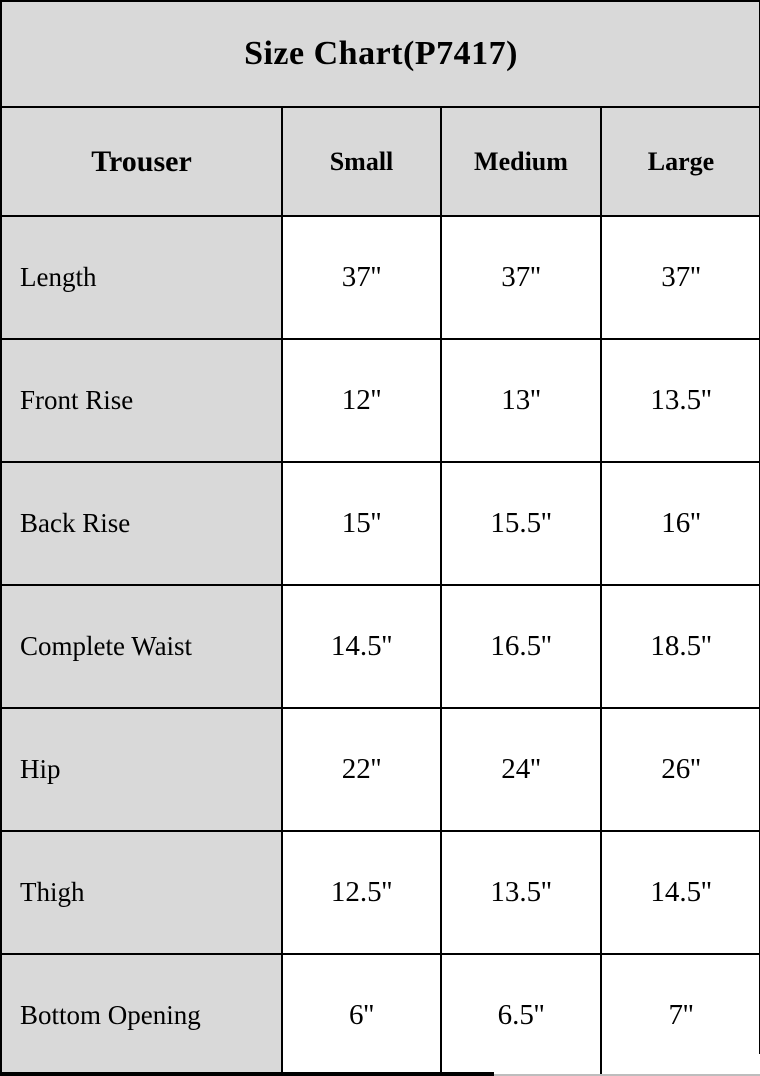 This screenshot has width=760, height=1076. Describe the element at coordinates (520, 522) in the screenshot. I see `cell-back-rise-medium: 15.5''` at that location.